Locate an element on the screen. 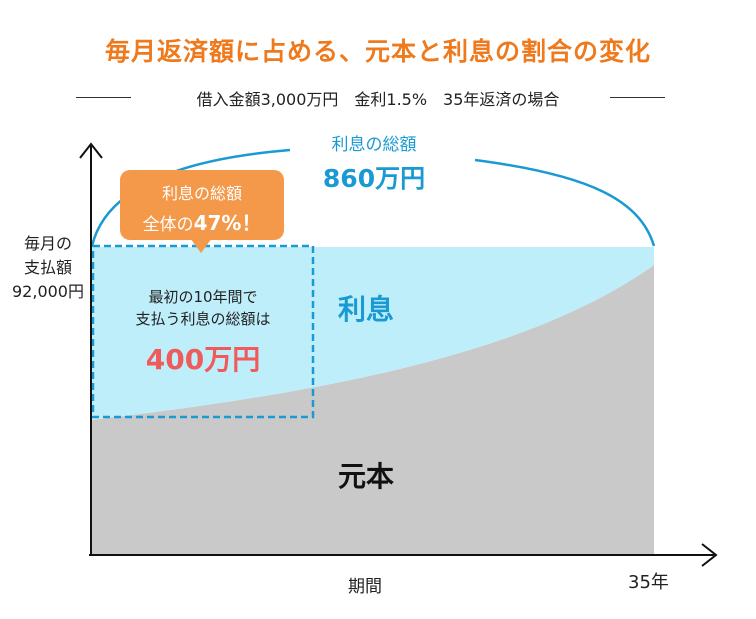 This screenshot has width=756, height=619. box-line-1: 最初の10年間で is located at coordinates (203, 297).